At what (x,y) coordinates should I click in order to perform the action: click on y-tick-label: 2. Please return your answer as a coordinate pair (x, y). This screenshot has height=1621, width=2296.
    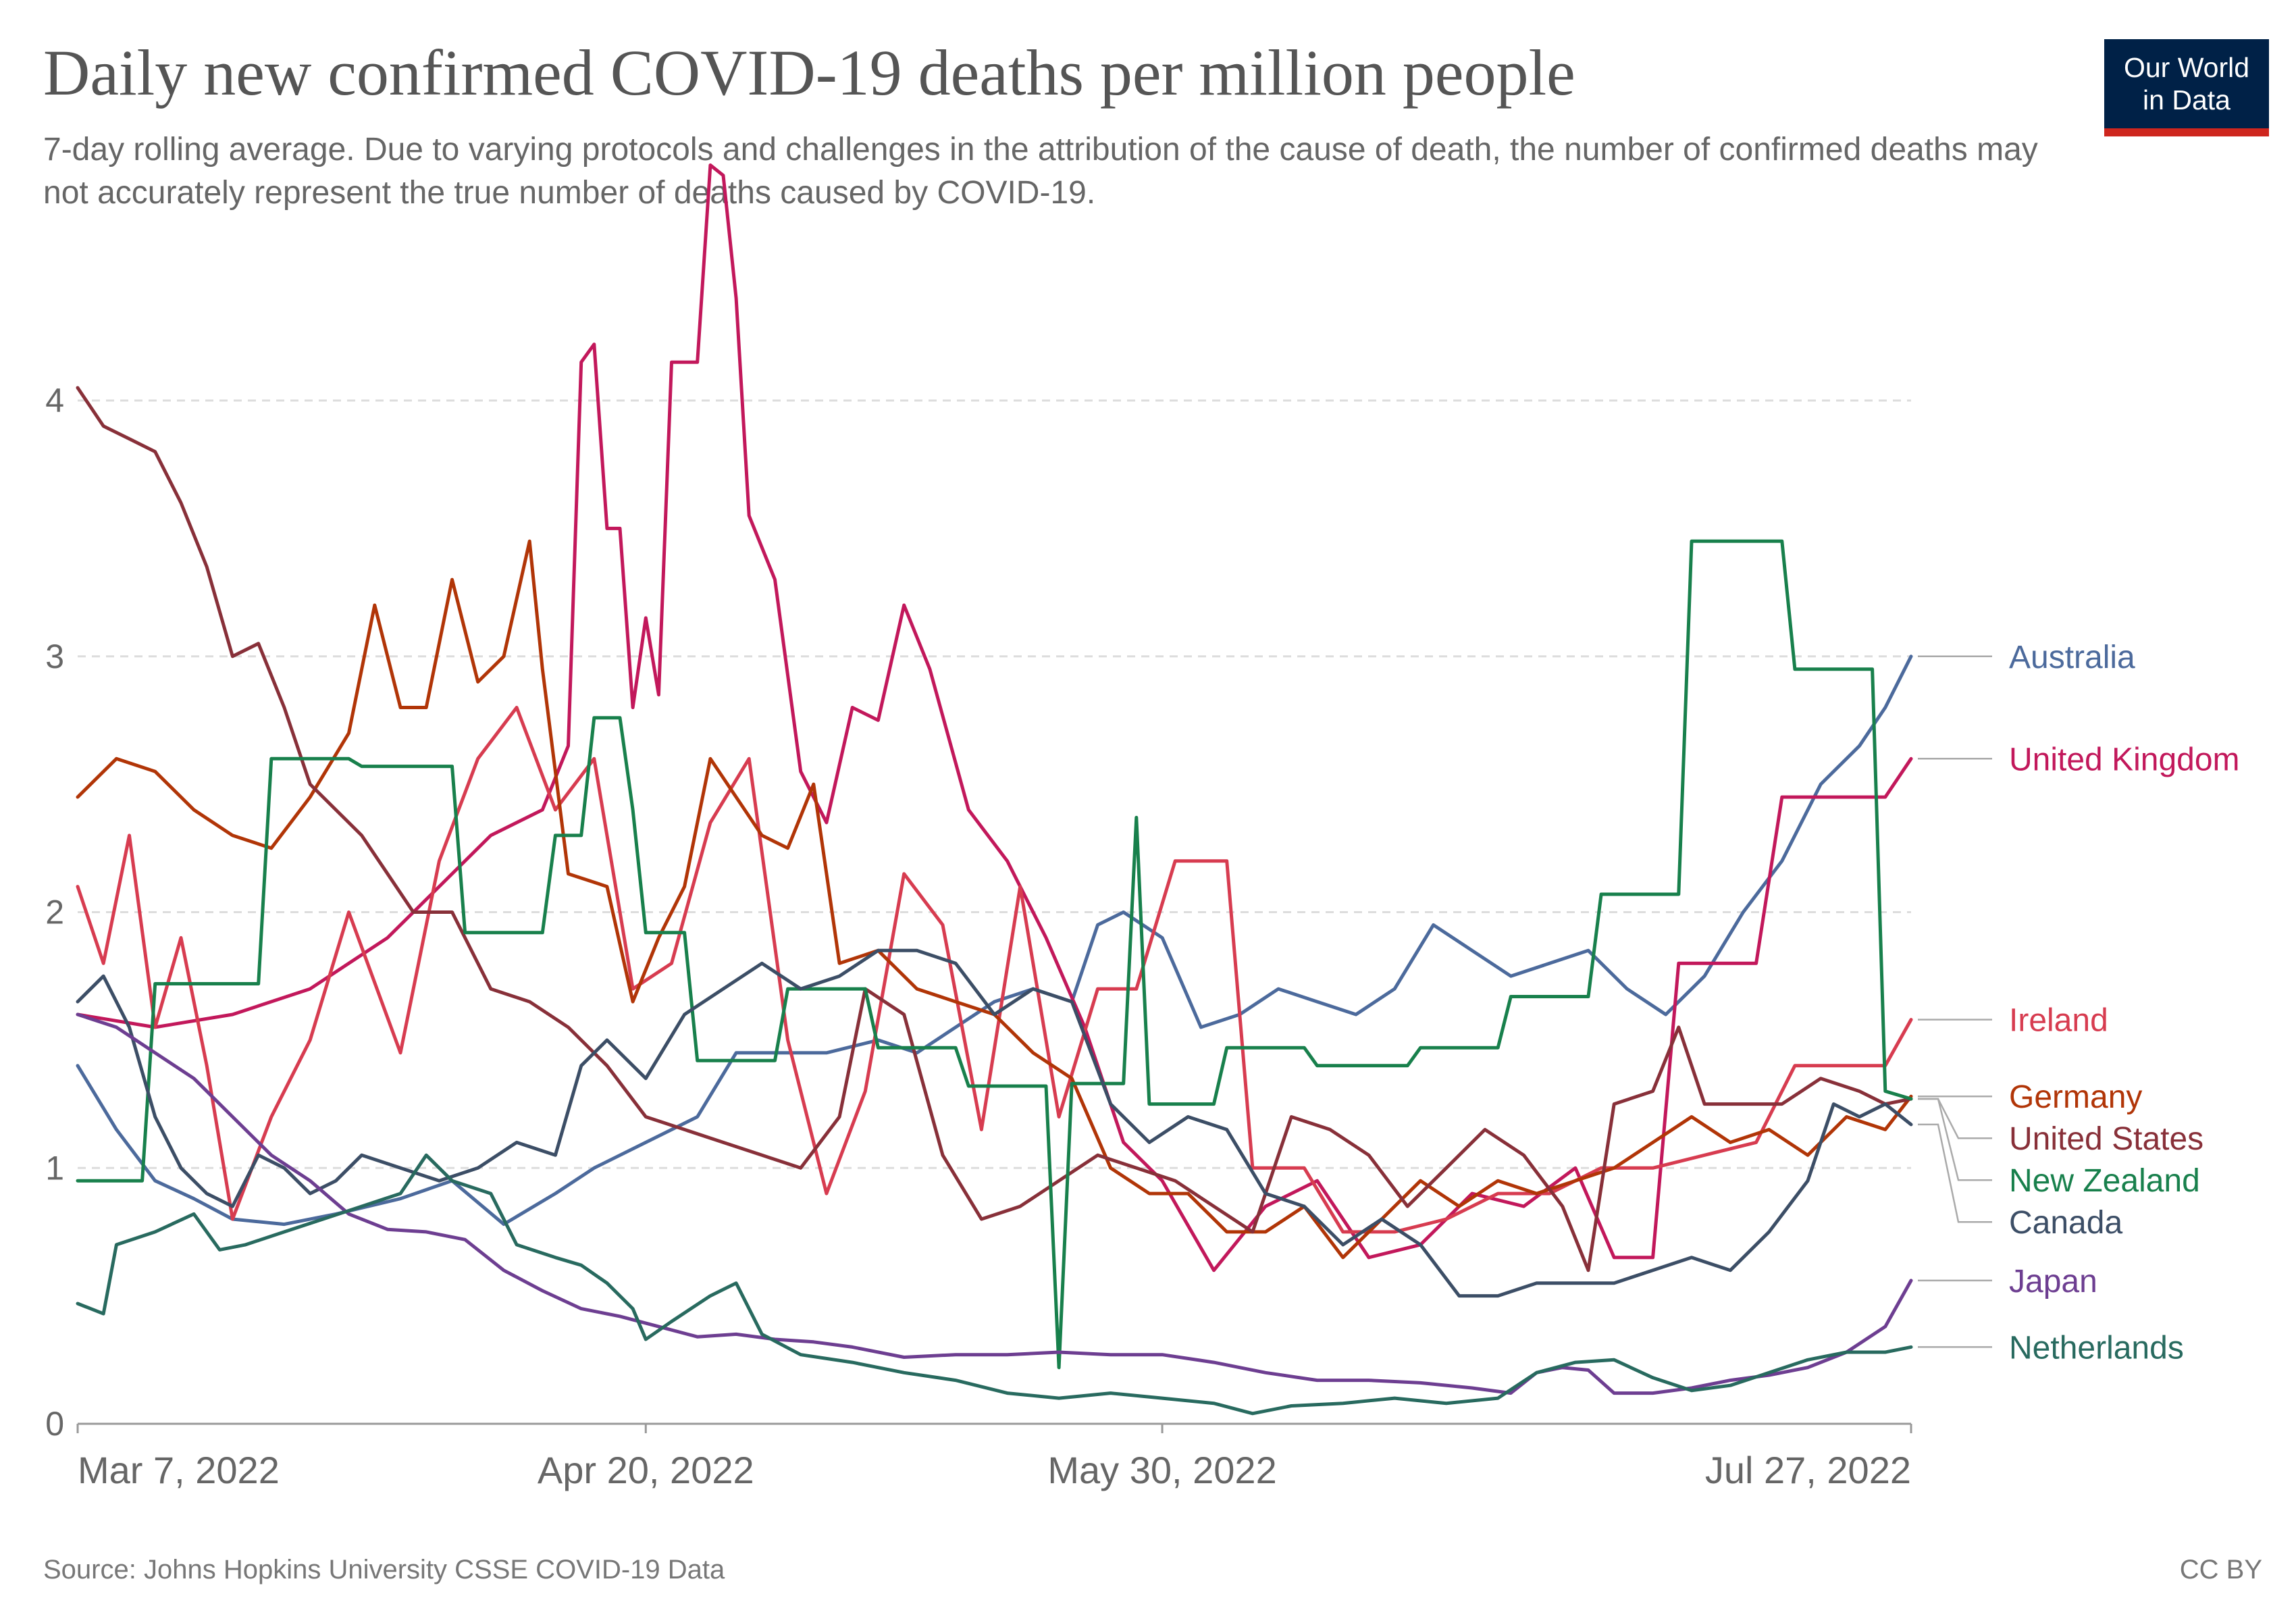
    Looking at the image, I should click on (54, 912).